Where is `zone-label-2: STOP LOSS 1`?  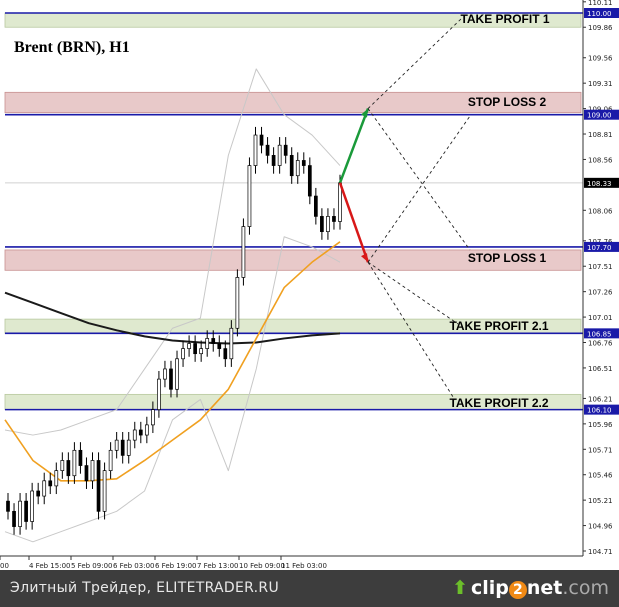 zone-label-2: STOP LOSS 1 is located at coordinates (507, 258).